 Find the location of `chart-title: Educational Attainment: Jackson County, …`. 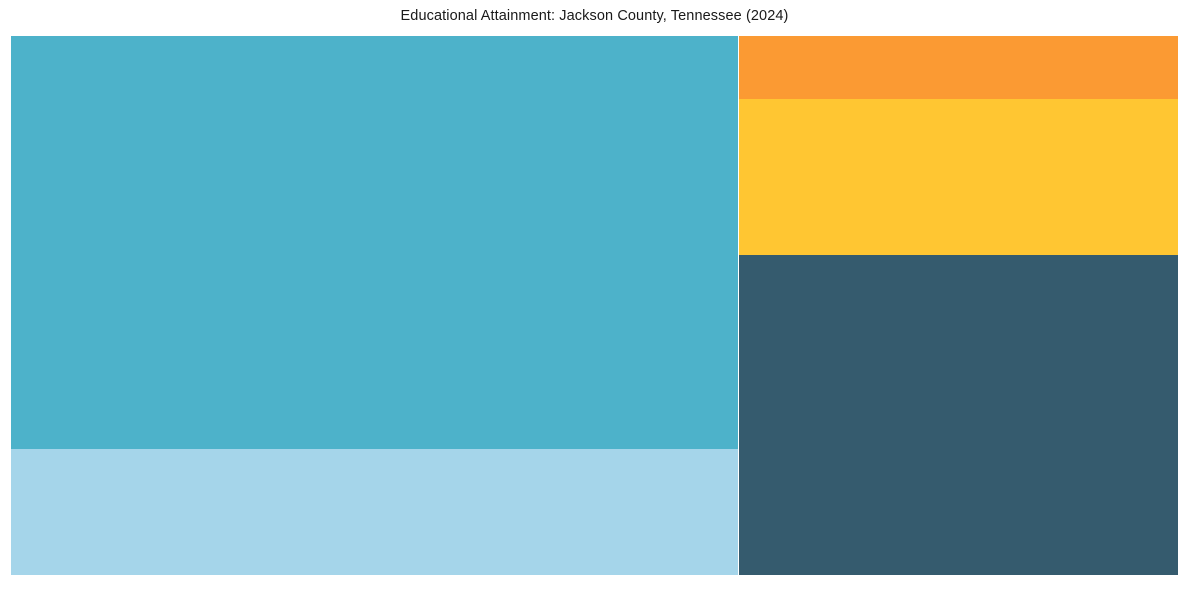

chart-title: Educational Attainment: Jackson County, … is located at coordinates (594, 16).